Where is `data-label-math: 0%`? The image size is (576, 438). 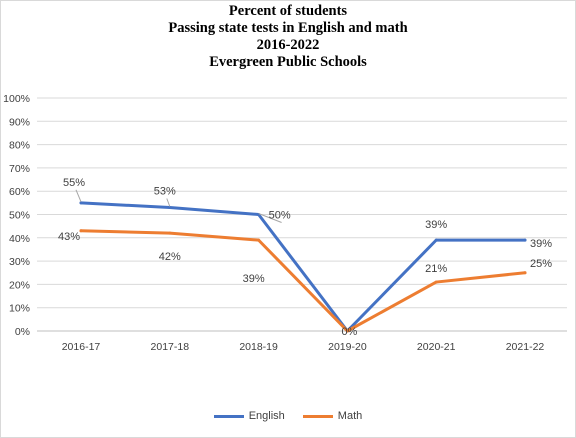 data-label-math: 0% is located at coordinates (349, 332).